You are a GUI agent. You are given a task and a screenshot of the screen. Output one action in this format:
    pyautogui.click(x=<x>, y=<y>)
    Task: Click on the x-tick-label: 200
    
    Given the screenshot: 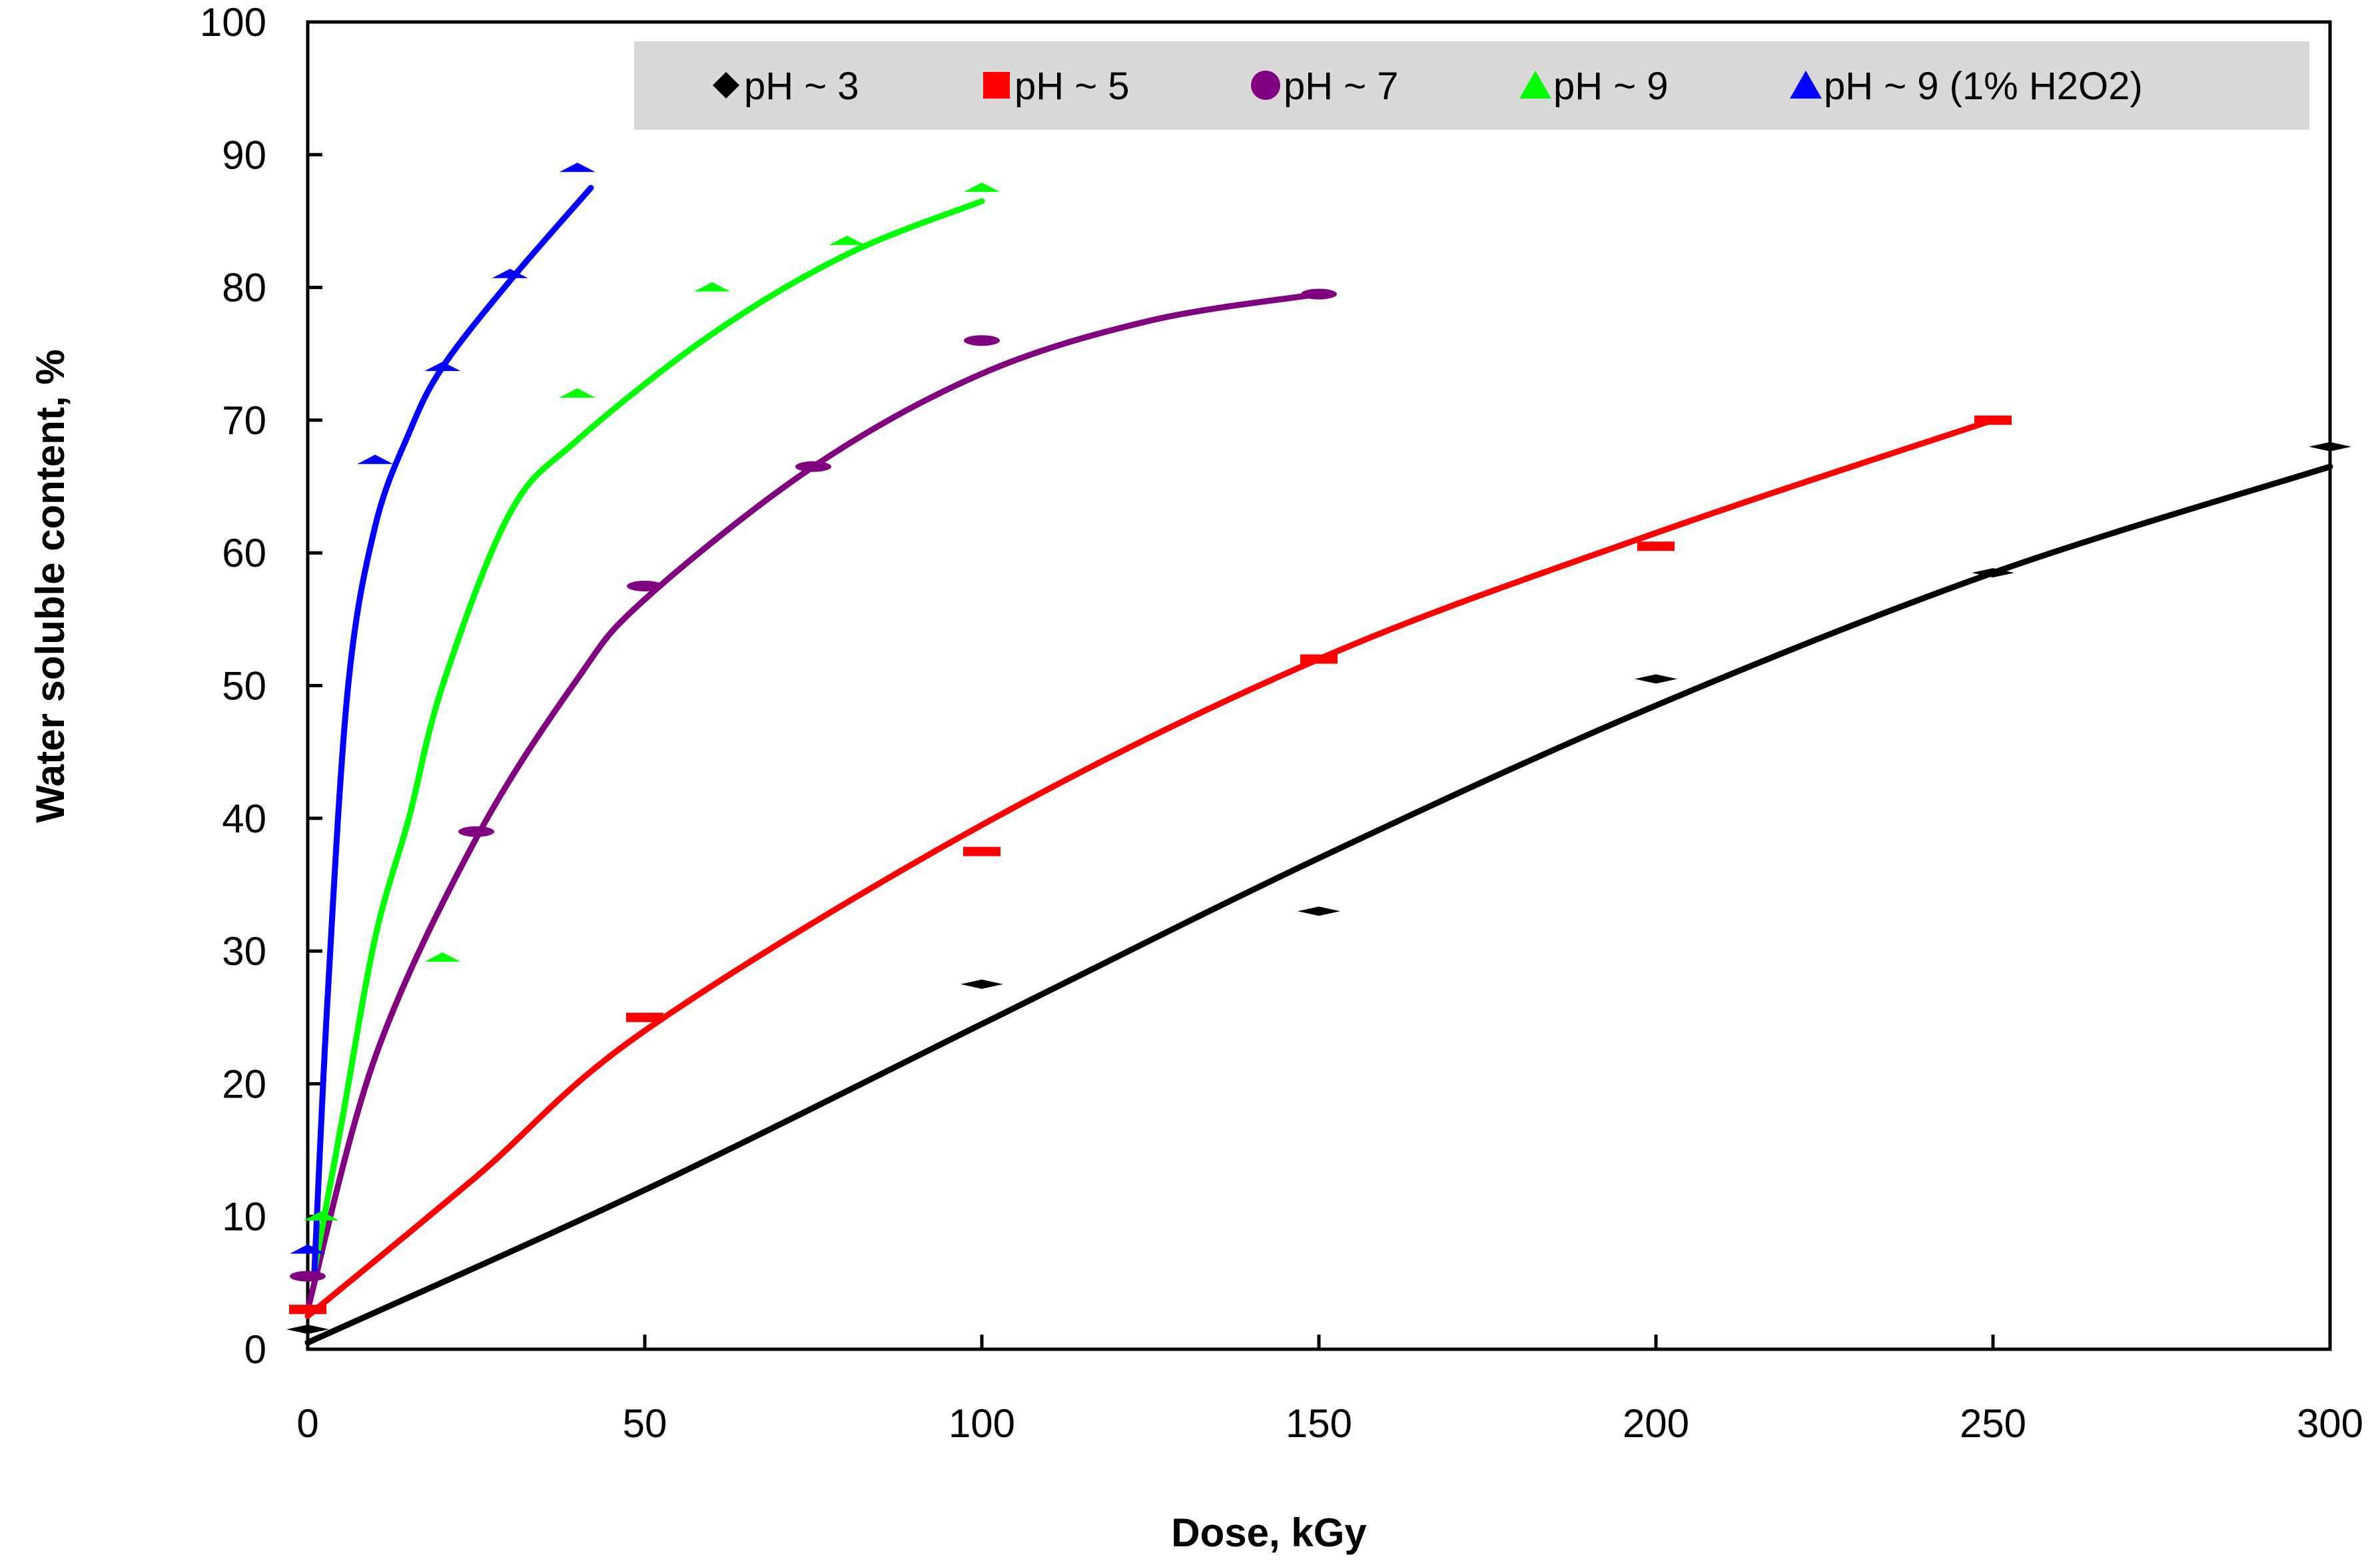 What is the action you would take?
    pyautogui.click(x=1656, y=1423)
    